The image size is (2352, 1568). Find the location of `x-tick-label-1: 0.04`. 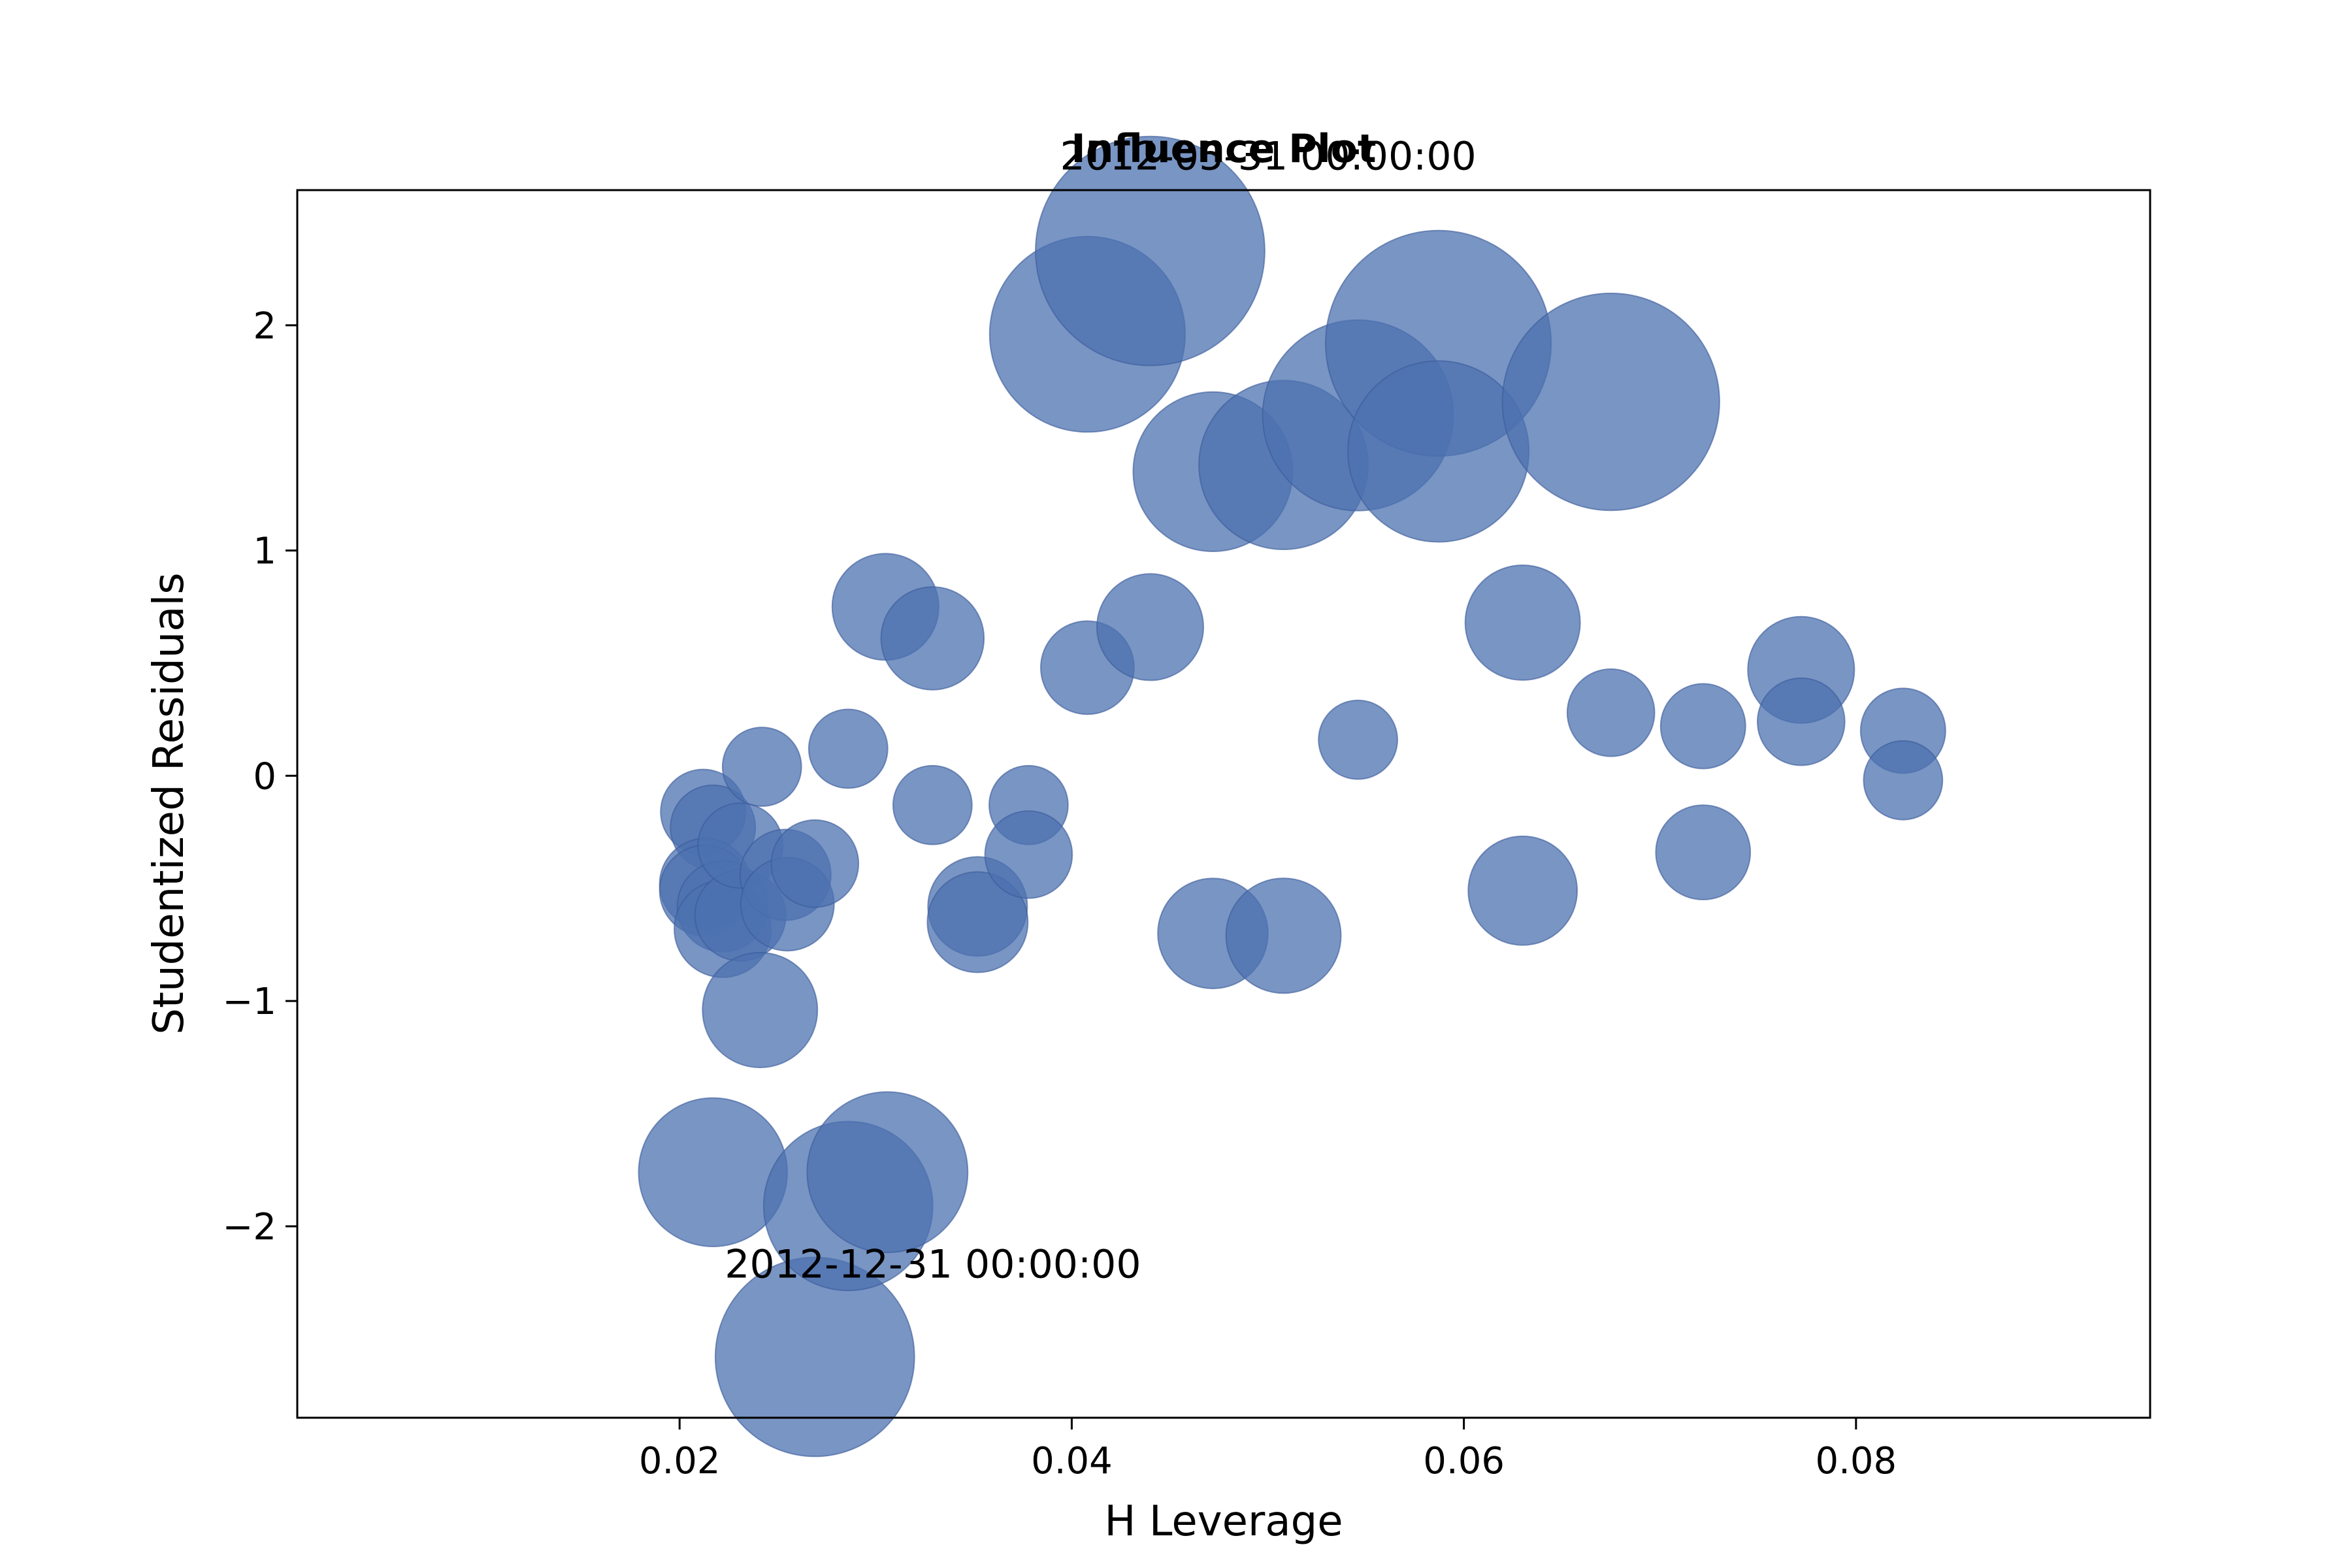

x-tick-label-1: 0.04 is located at coordinates (1072, 1461).